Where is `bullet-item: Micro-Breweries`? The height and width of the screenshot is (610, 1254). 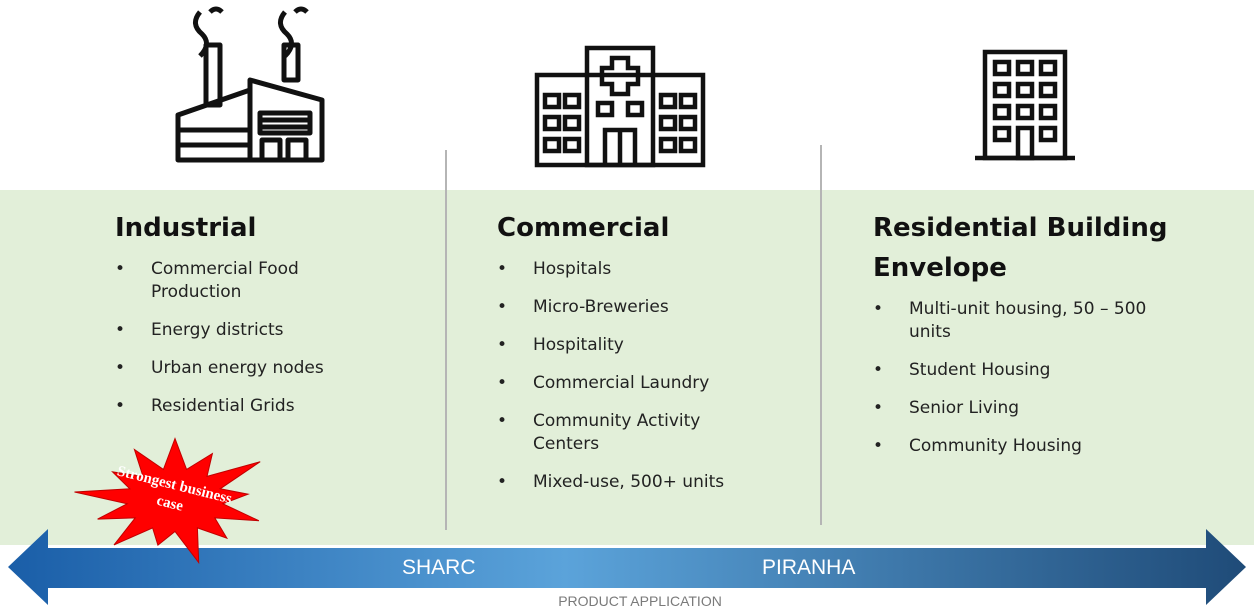
bullet-item: Micro-Breweries is located at coordinates (615, 307).